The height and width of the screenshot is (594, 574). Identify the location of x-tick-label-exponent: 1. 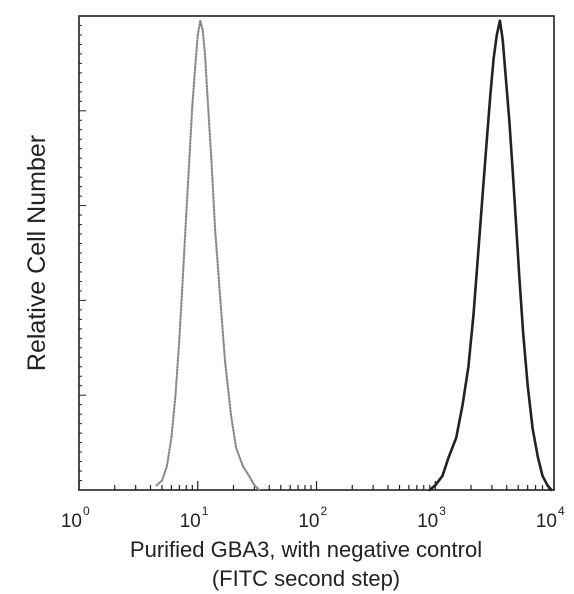
(205, 511).